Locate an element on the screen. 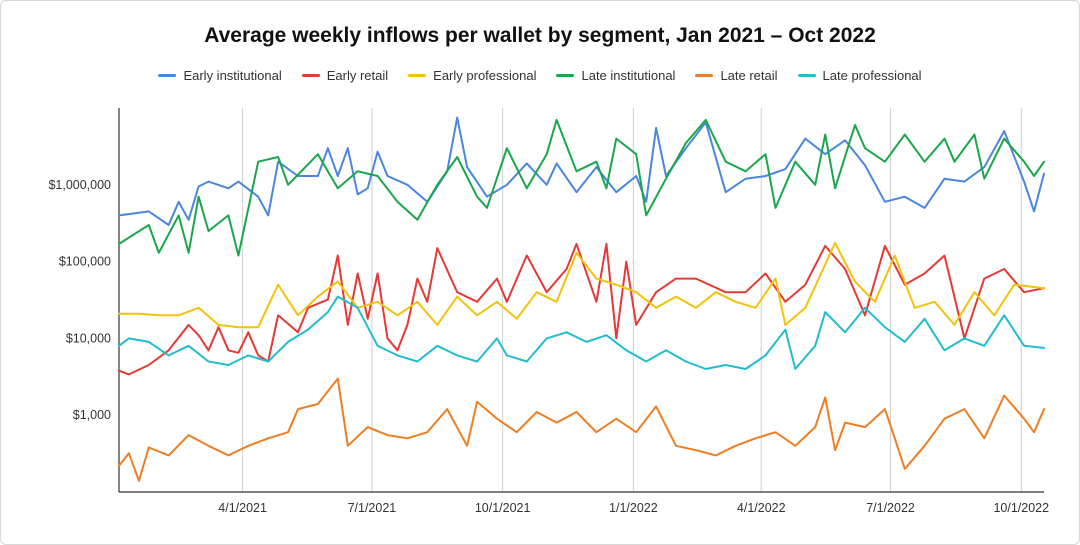 The image size is (1080, 545). legend-item: Early professional is located at coordinates (472, 75).